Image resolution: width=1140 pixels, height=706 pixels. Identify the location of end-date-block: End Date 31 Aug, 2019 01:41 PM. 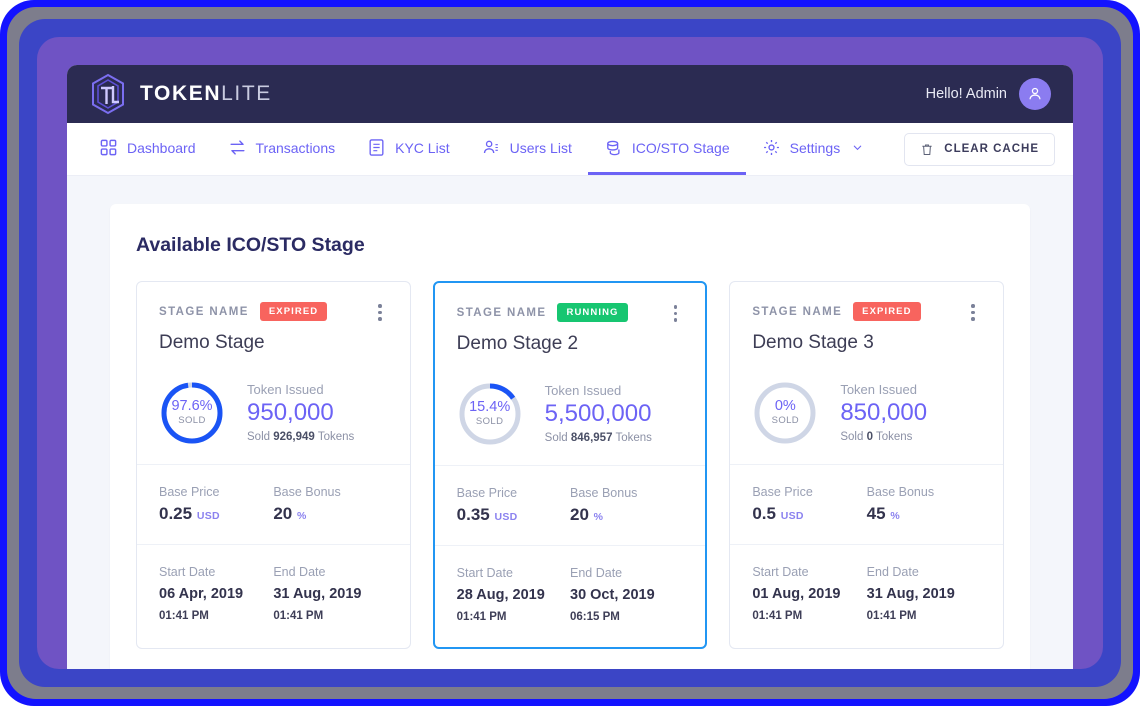
(924, 595).